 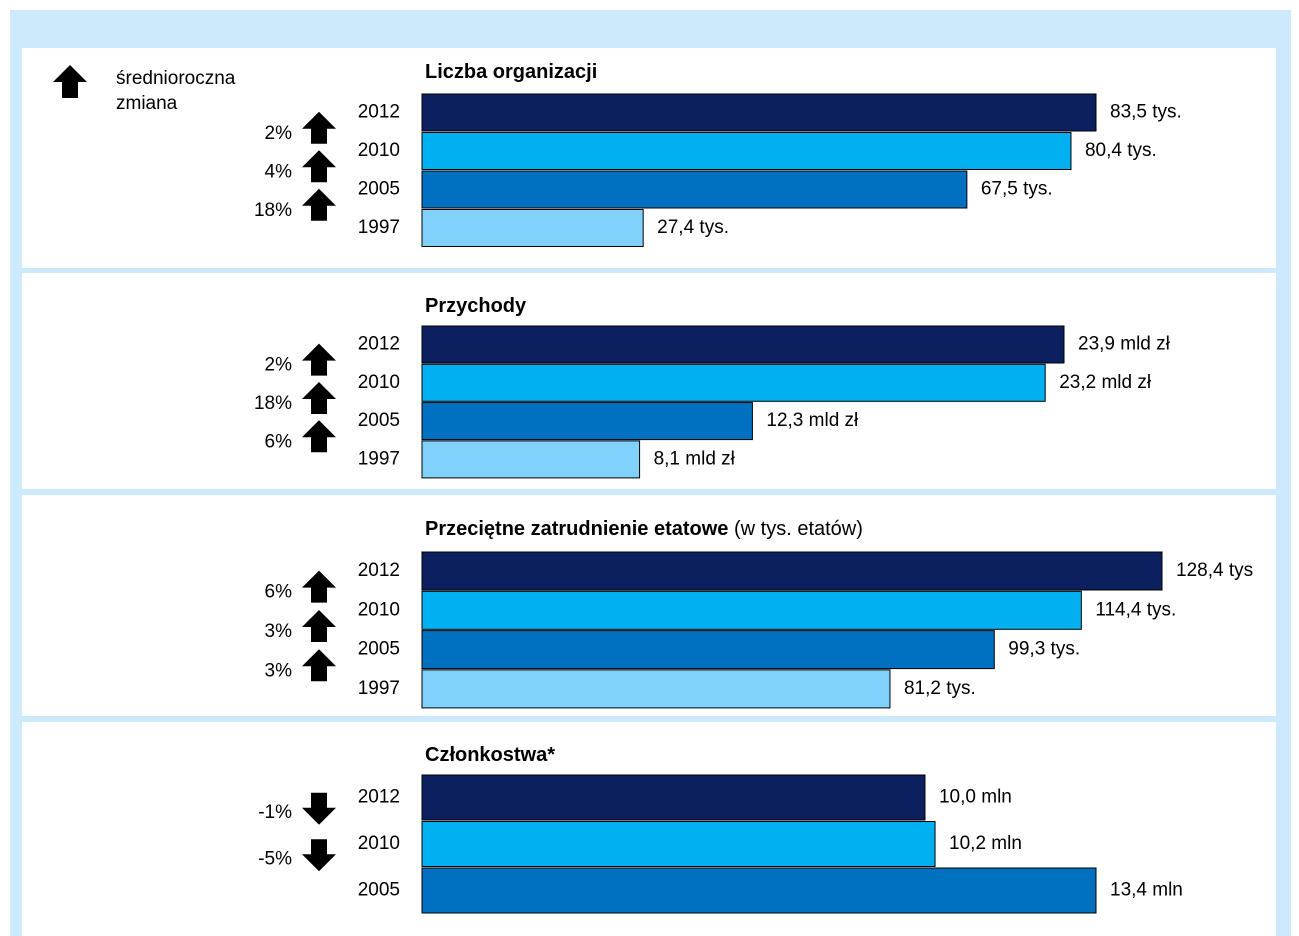 I want to click on panel-title: Przychody, so click(x=476, y=306).